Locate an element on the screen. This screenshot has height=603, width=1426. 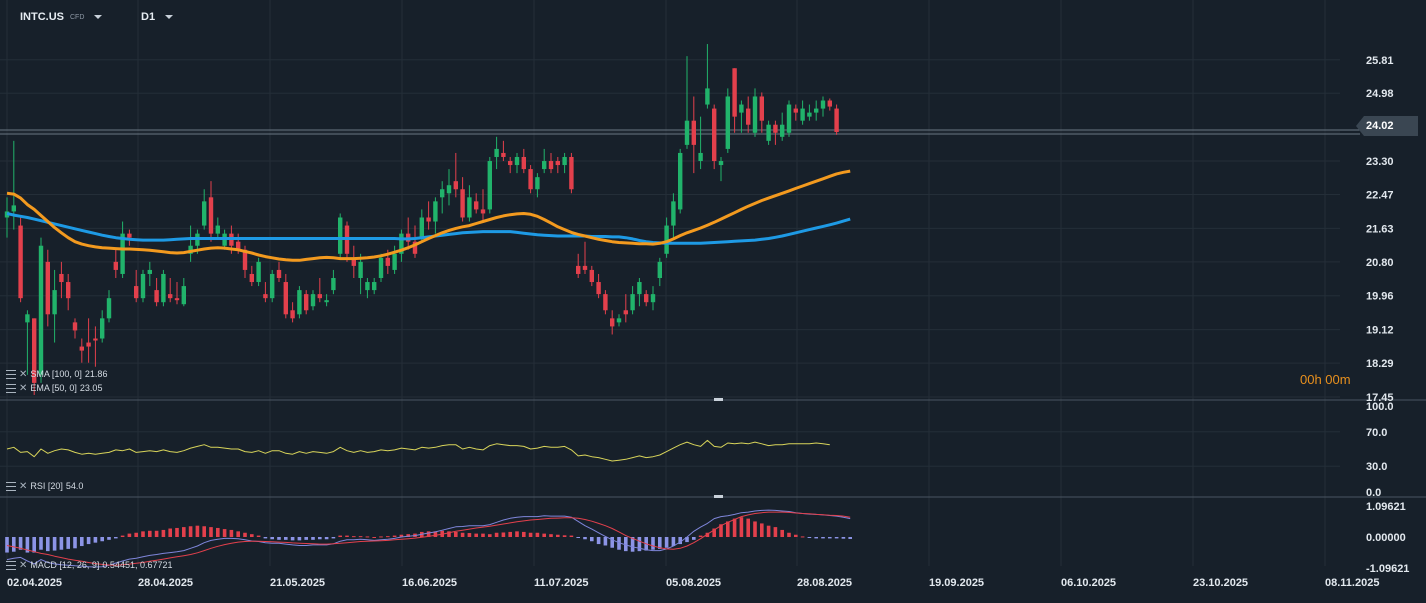
chevron-down-icon is located at coordinates (98, 17).